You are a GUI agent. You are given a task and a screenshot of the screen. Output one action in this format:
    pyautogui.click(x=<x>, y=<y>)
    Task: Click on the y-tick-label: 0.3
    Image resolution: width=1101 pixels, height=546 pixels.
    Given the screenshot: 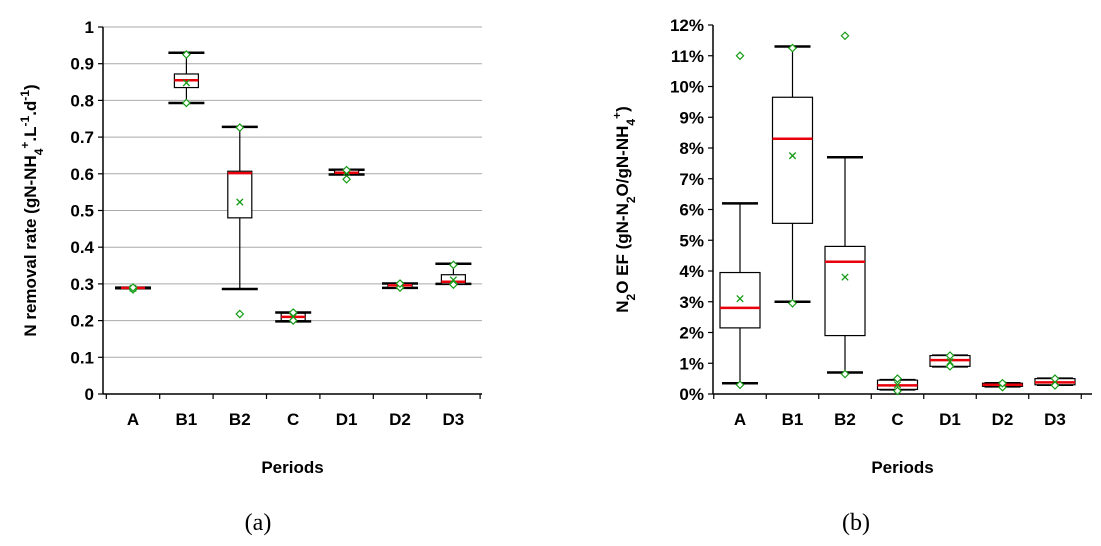 What is the action you would take?
    pyautogui.click(x=82, y=284)
    